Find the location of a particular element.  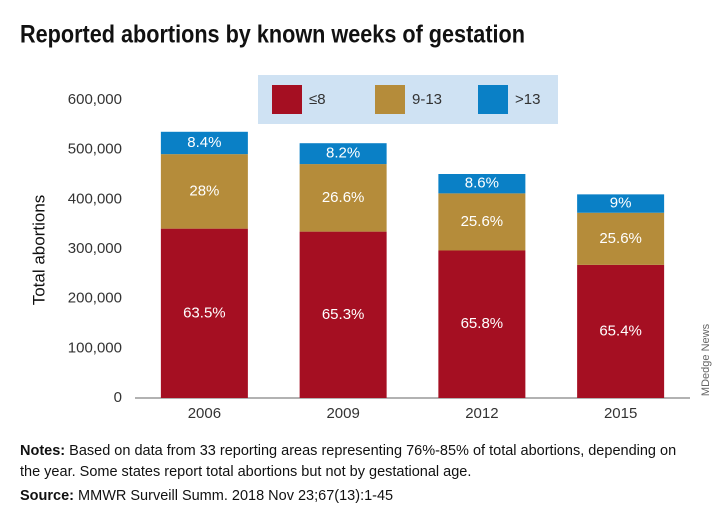

data-label: 8.4% is located at coordinates (204, 142).